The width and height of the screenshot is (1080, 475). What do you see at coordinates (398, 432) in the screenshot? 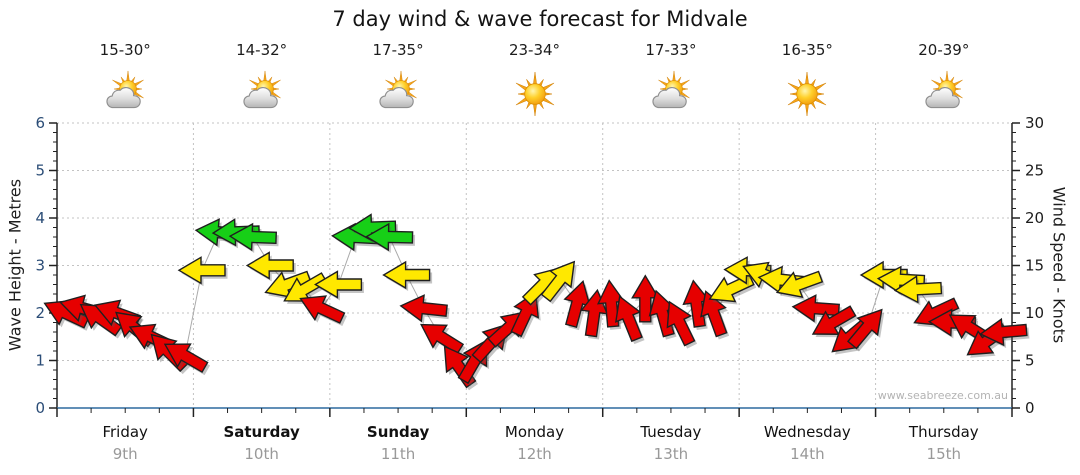
I see `day-name-label: Sunday` at bounding box center [398, 432].